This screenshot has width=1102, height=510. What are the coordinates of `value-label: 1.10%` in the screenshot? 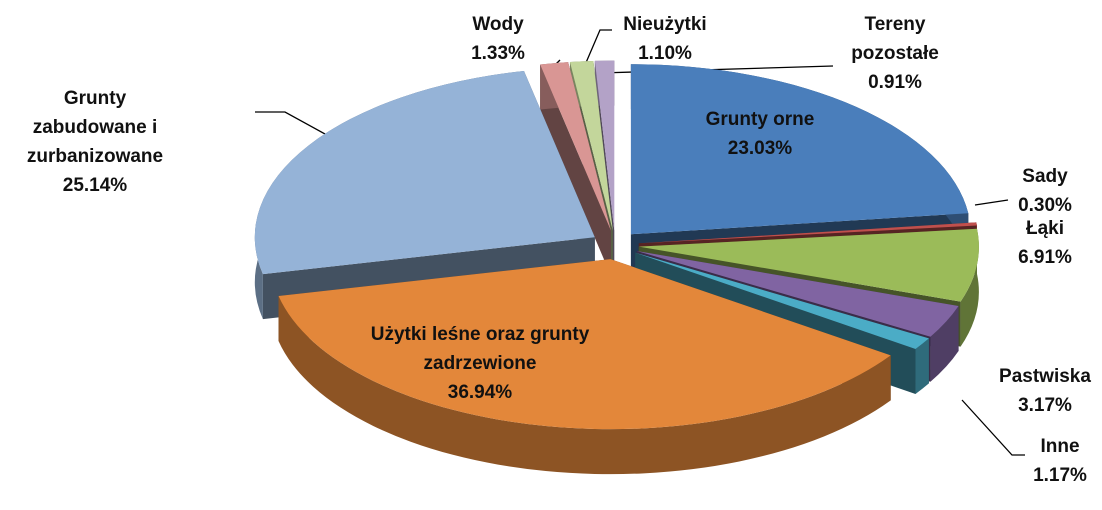 It's located at (665, 53).